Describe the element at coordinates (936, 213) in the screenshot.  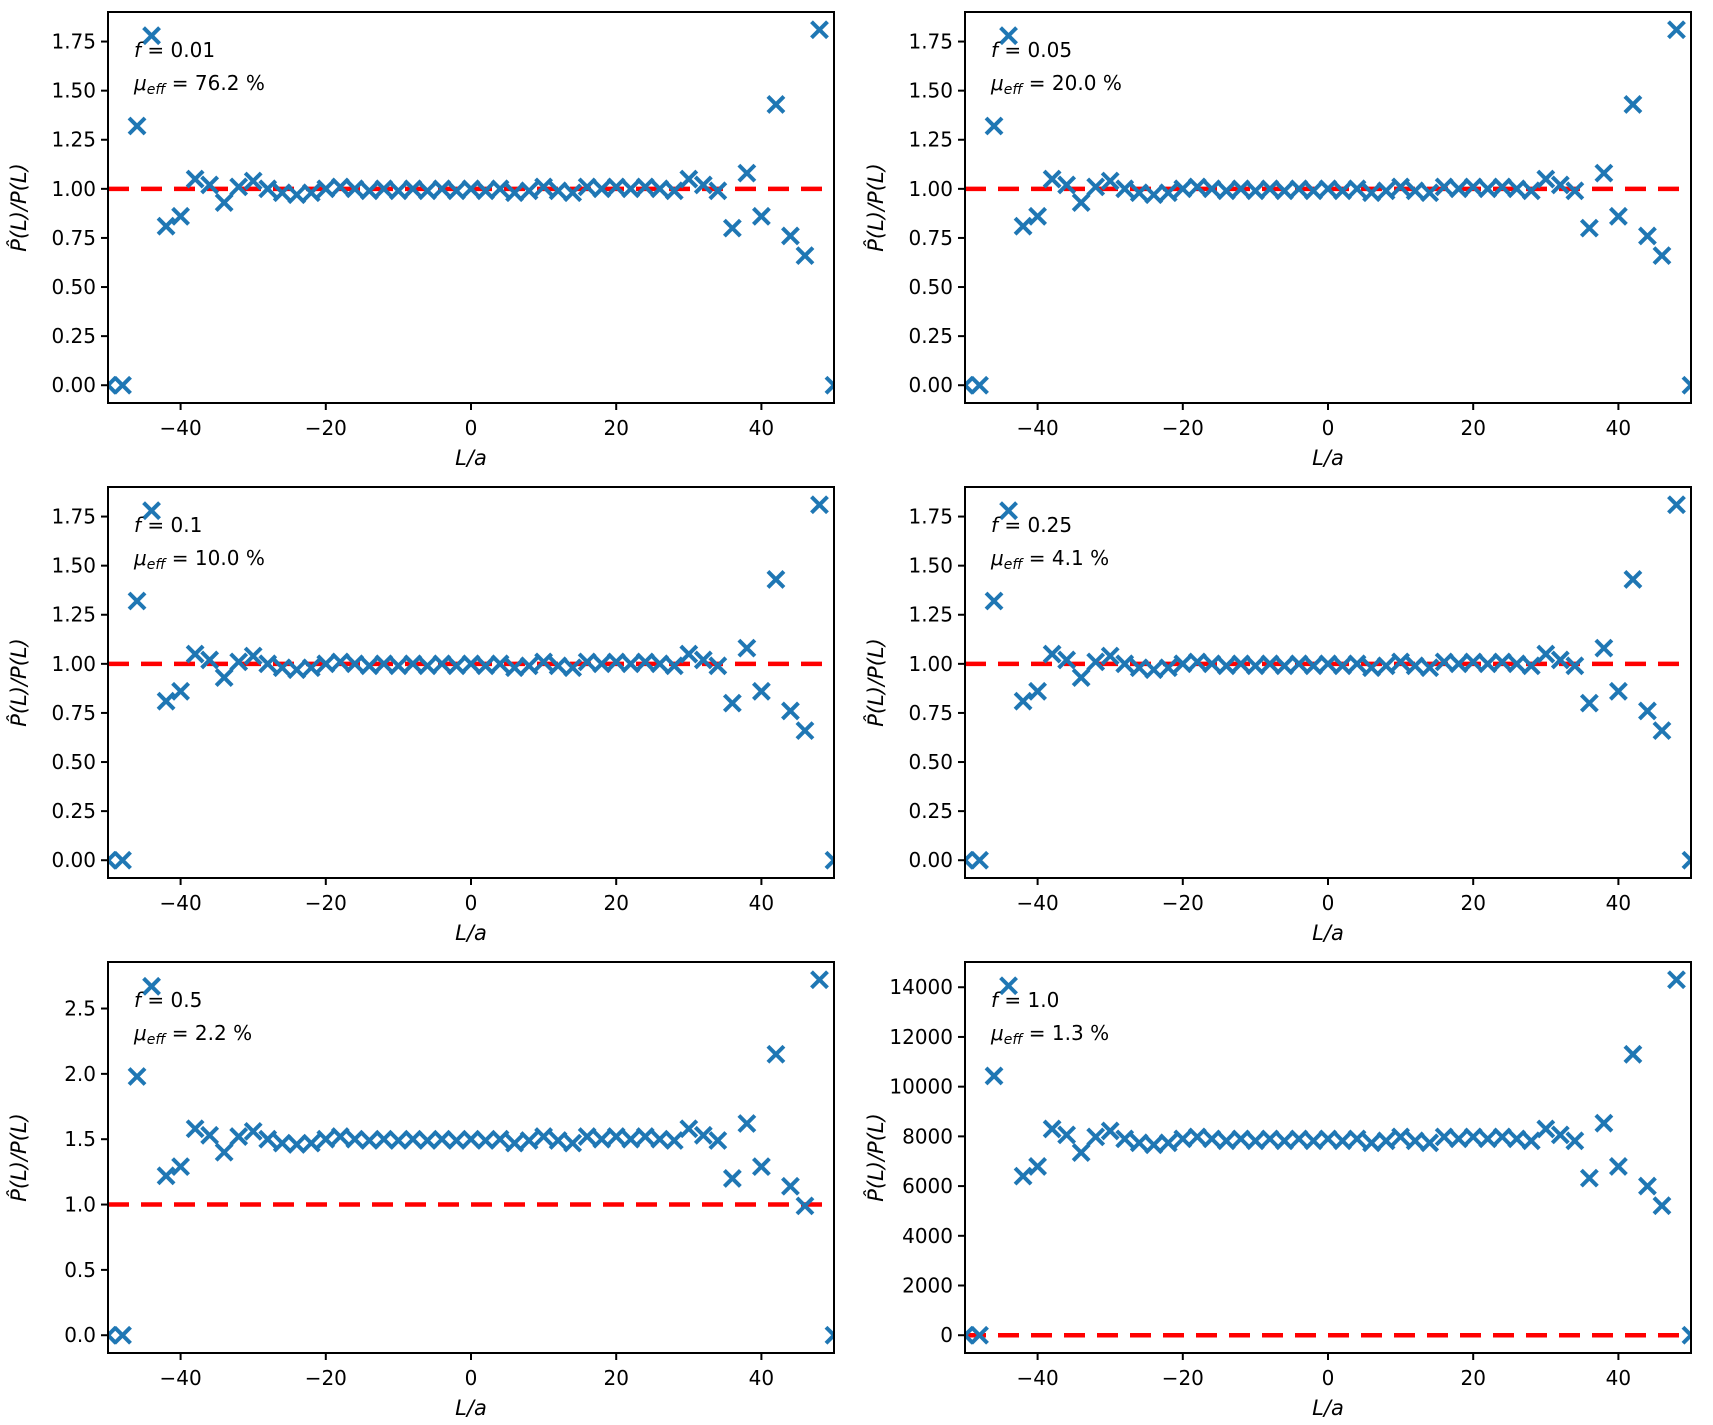
I see `y-axis: 0.00 0.25 0.50 0.75 1.00 1.25 1.50 1.75` at that location.